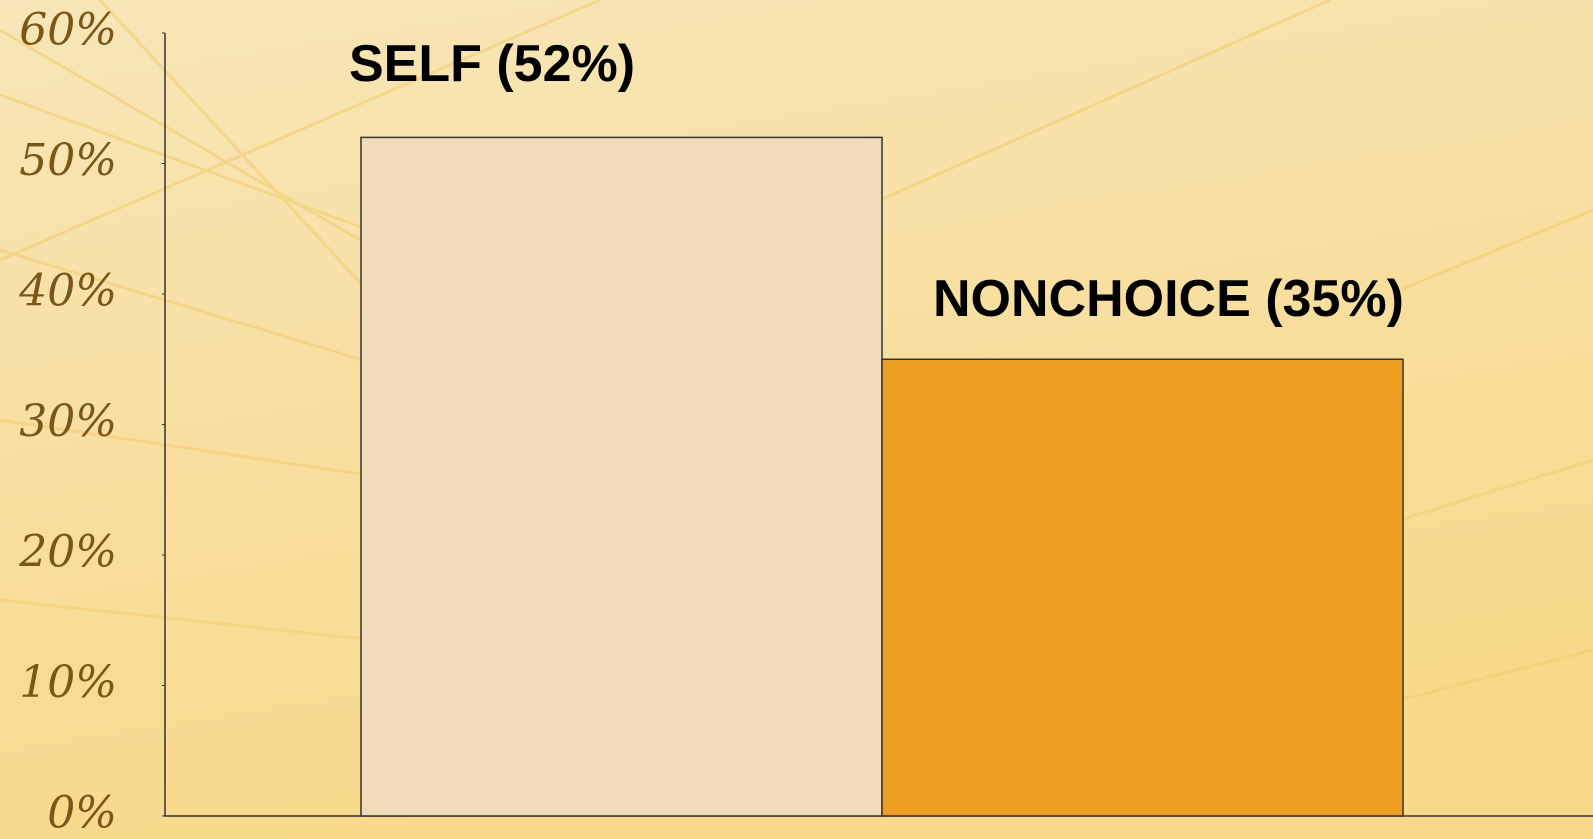 This screenshot has width=1593, height=839. I want to click on y-tick-label: 0%, so click(82, 813).